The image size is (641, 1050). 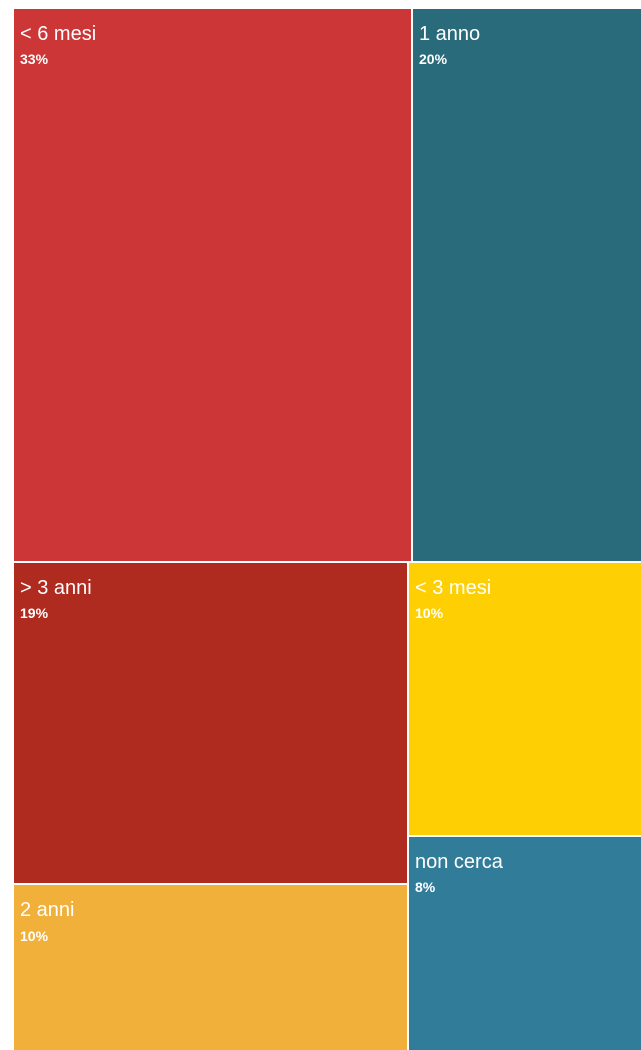 I want to click on tile-value-2-anni: 10%, so click(x=34, y=936).